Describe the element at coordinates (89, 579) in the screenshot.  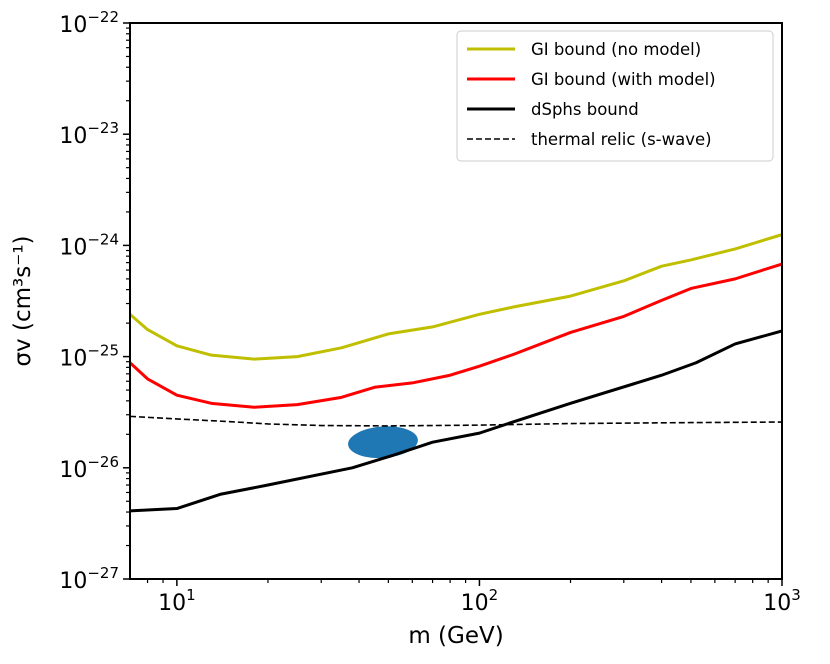
I see `y-tick-label: 10−27` at that location.